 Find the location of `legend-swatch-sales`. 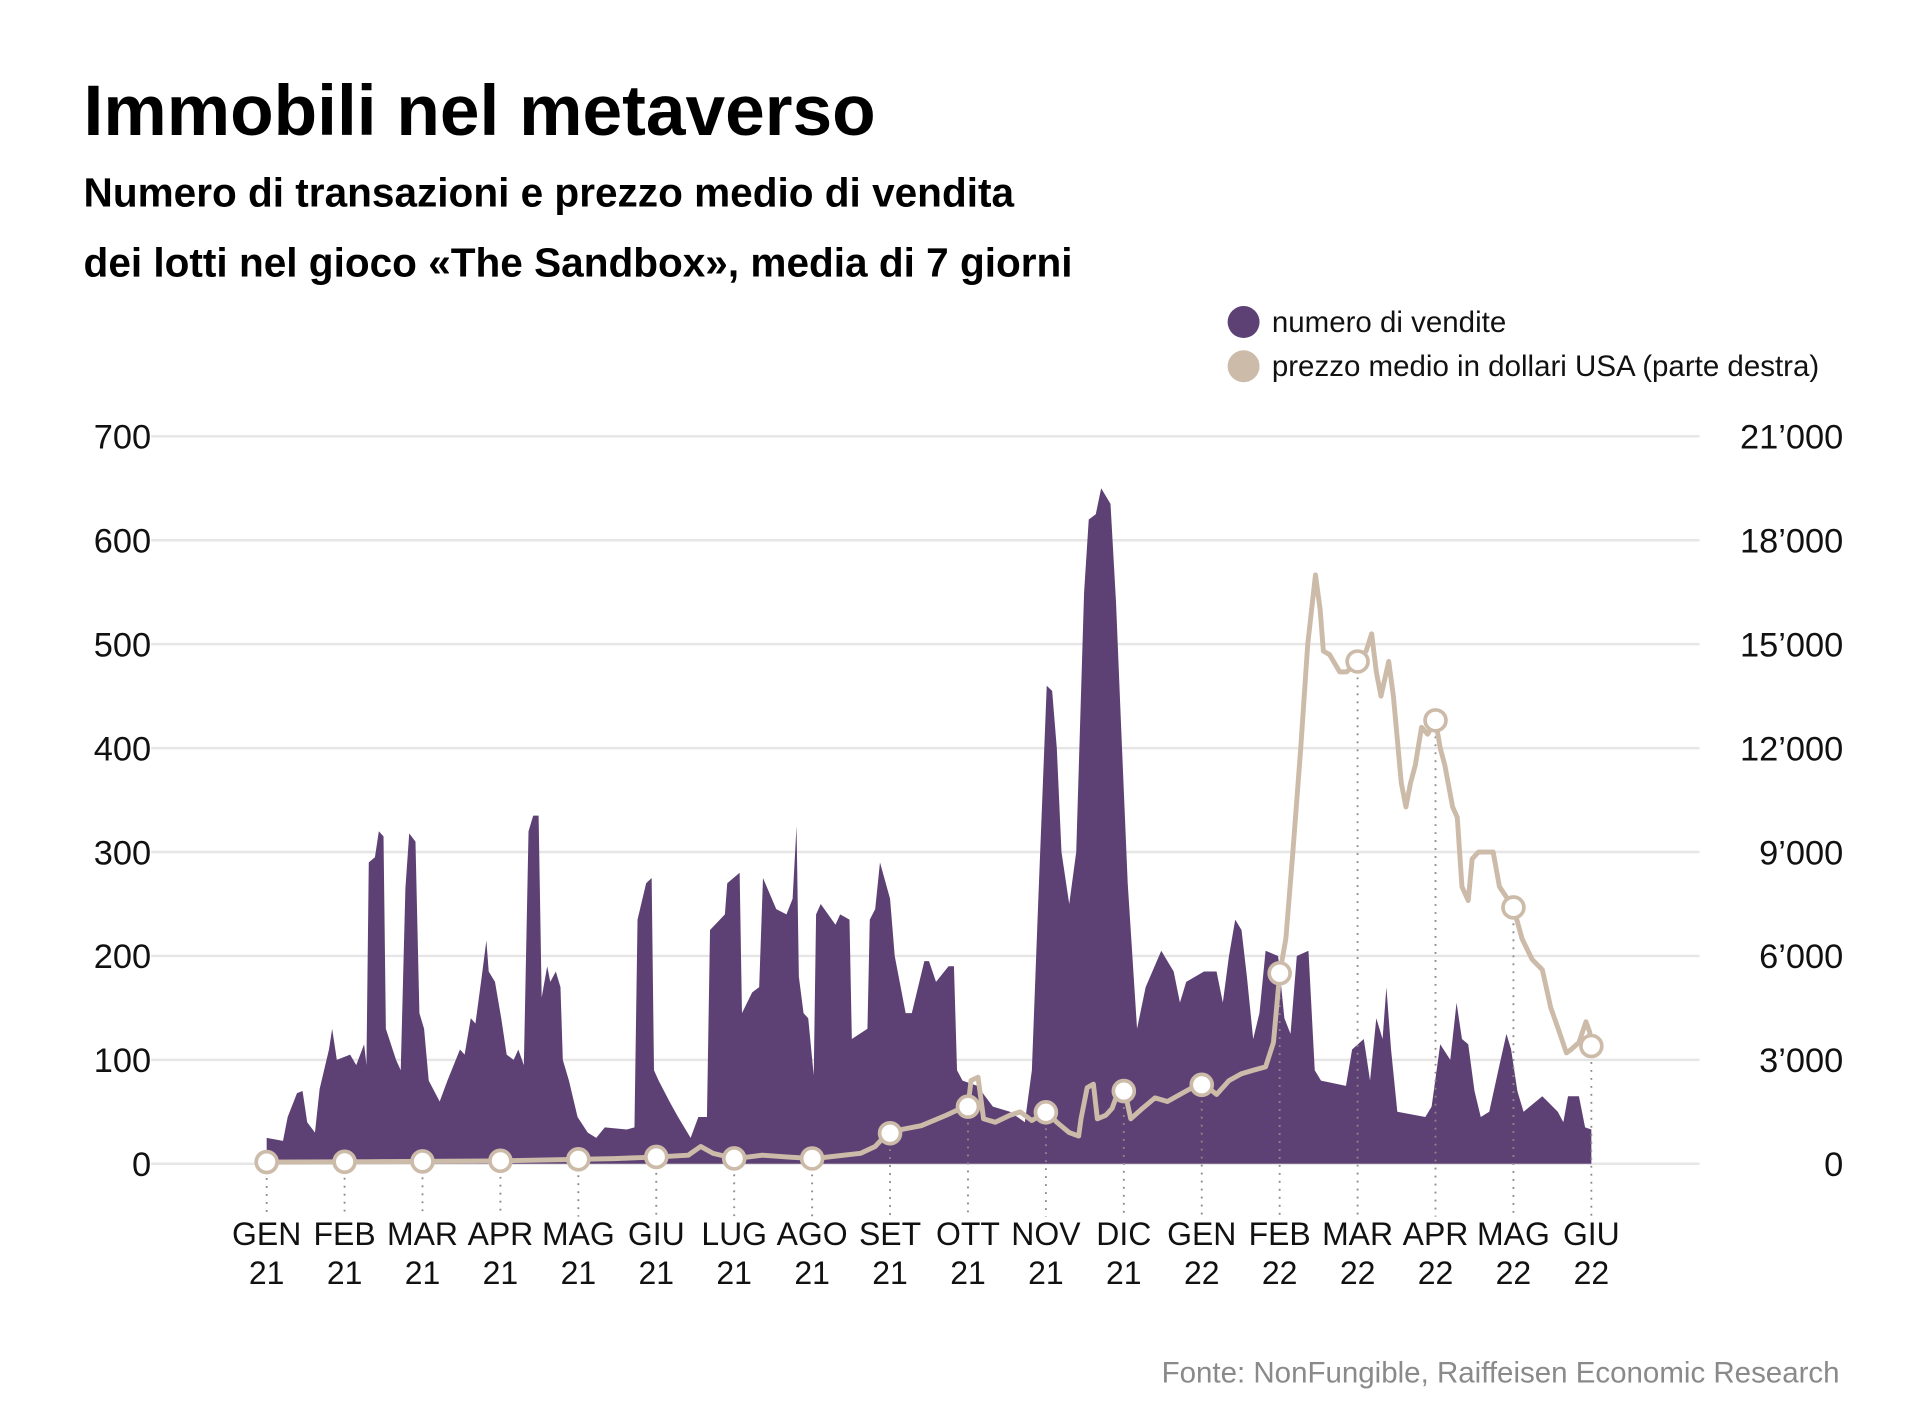

legend-swatch-sales is located at coordinates (1243, 322).